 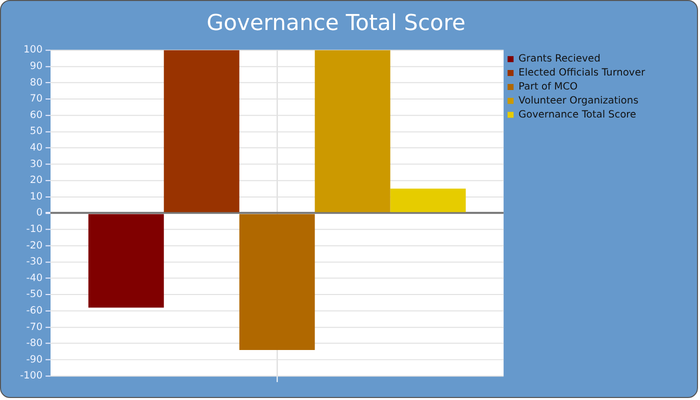 What do you see at coordinates (34, 246) in the screenshot?
I see `y-tick-label: -20` at bounding box center [34, 246].